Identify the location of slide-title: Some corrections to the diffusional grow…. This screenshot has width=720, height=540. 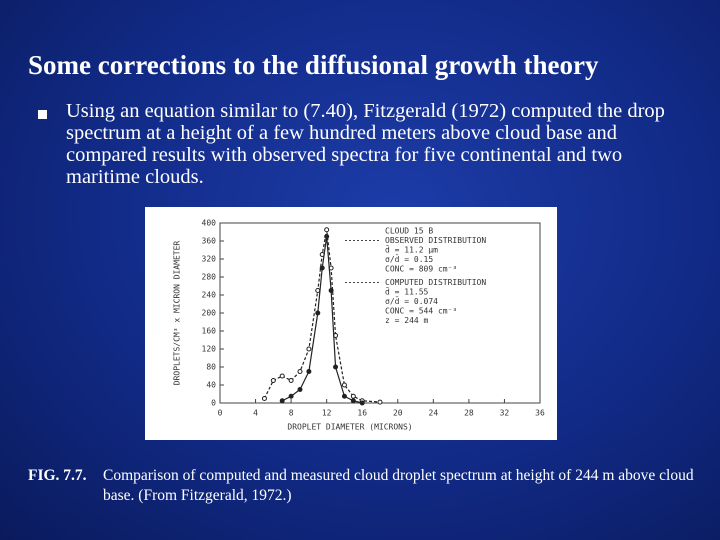
(313, 65).